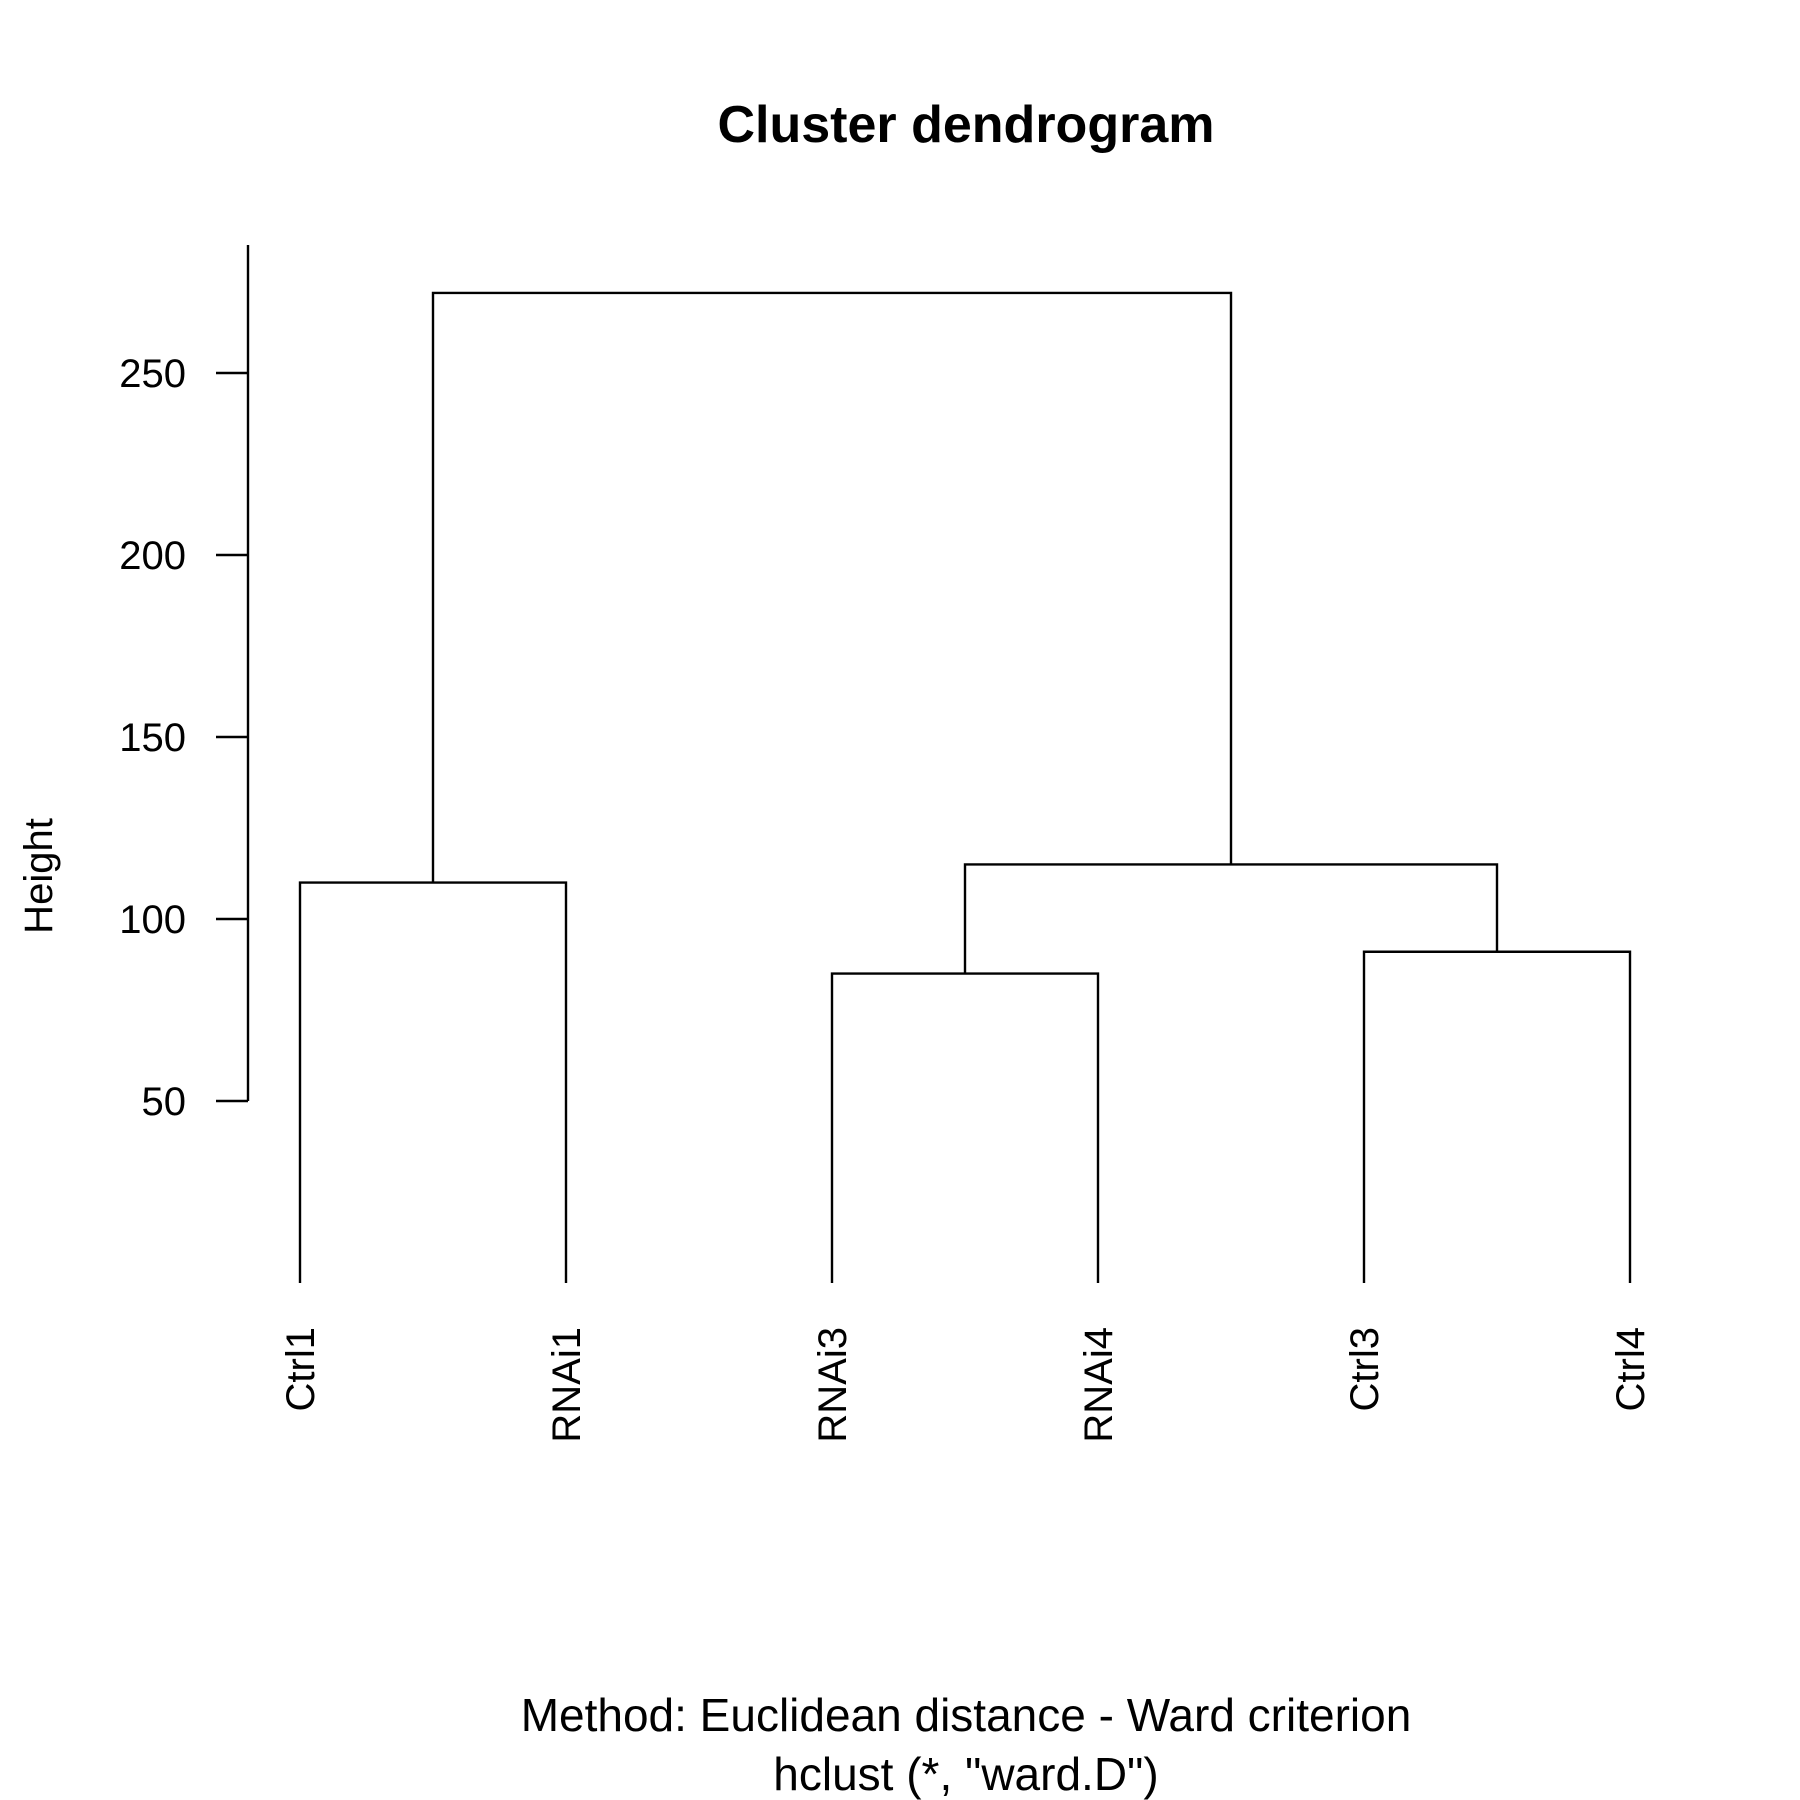 The image size is (1800, 1800). What do you see at coordinates (1099, 1385) in the screenshot?
I see `leaf-label: RNAi4` at bounding box center [1099, 1385].